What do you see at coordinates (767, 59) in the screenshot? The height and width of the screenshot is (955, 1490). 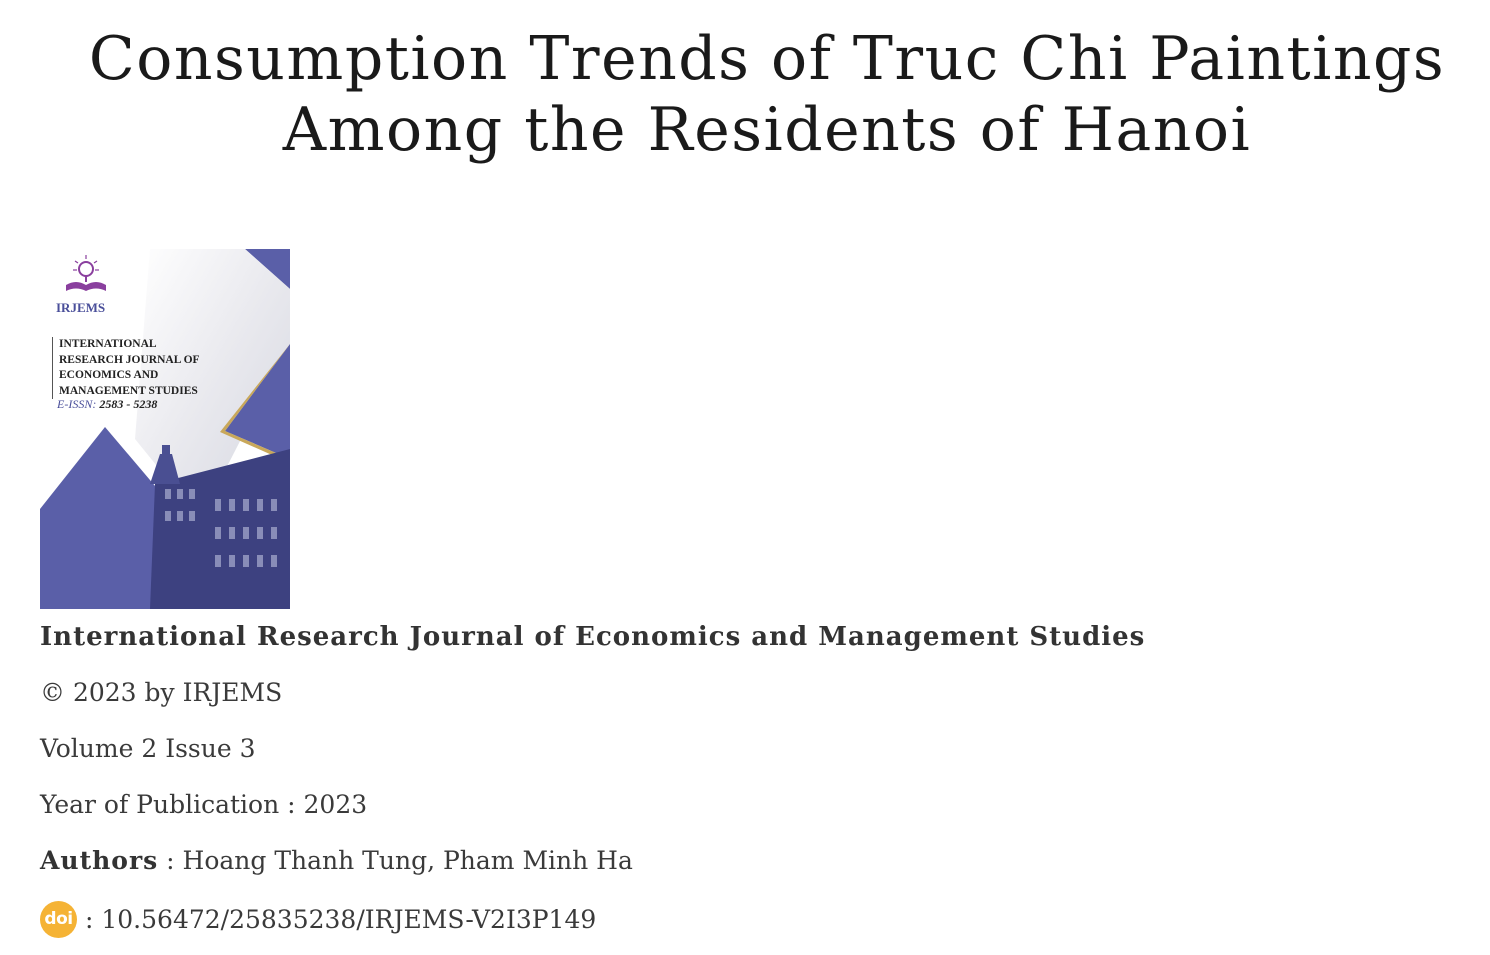 I see `title-line-1: Consumption Trends of Truc Chi Paintings` at bounding box center [767, 59].